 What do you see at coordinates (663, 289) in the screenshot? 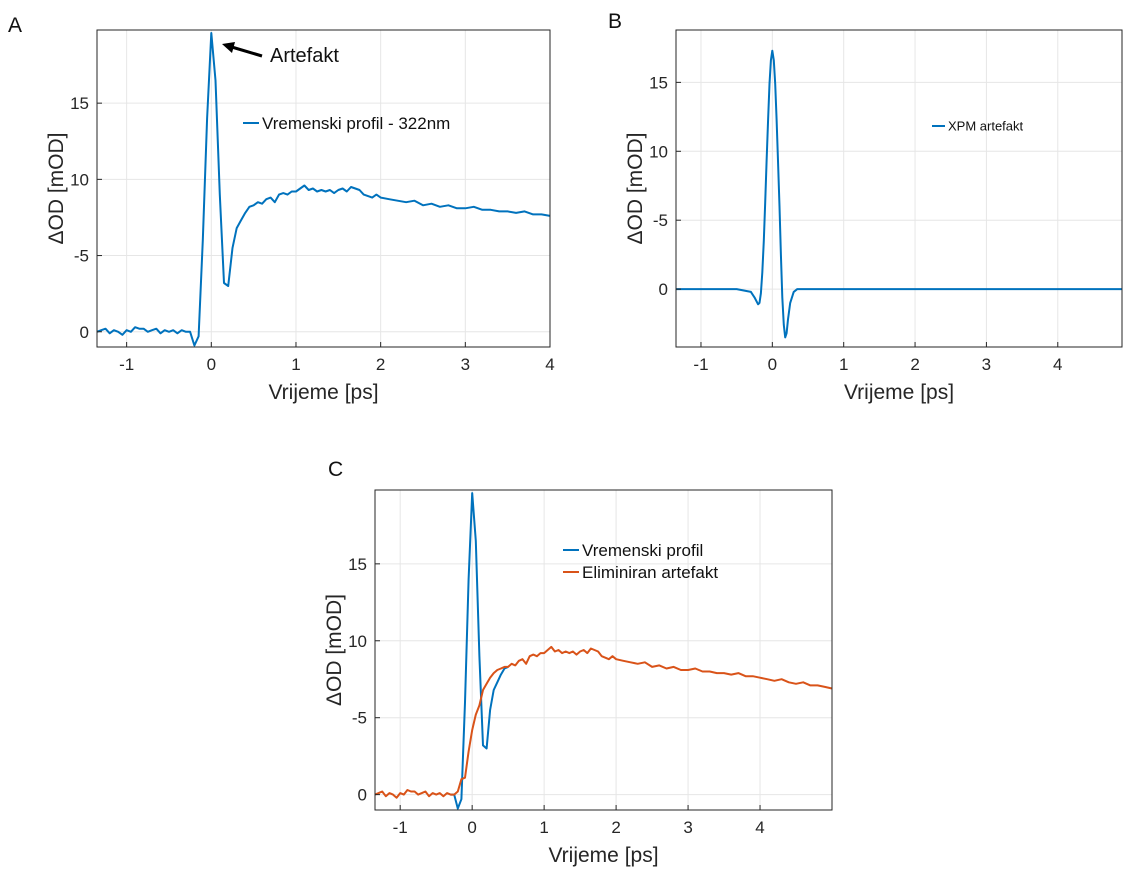
I see `panel-b-ytick-label-0: 0` at bounding box center [663, 289].